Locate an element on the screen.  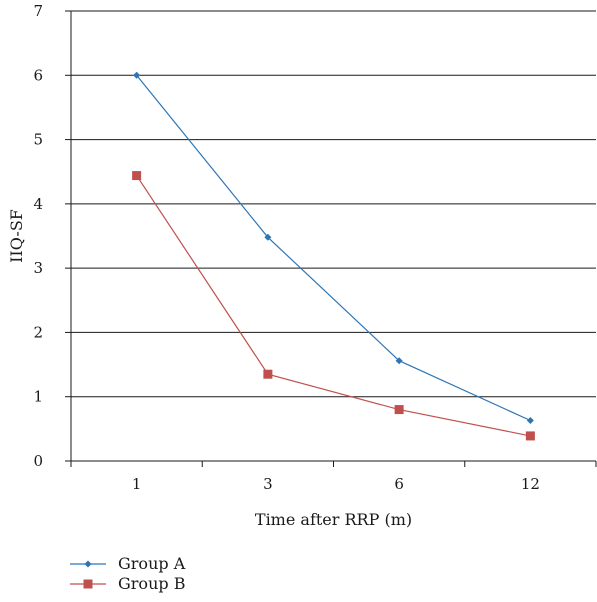
y-tick-label: 2 is located at coordinates (38, 332).